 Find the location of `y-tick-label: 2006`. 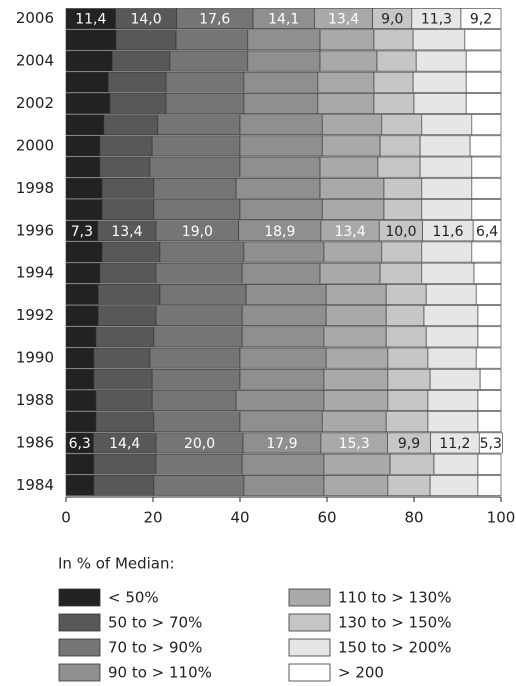

y-tick-label: 2006 is located at coordinates (35, 18).